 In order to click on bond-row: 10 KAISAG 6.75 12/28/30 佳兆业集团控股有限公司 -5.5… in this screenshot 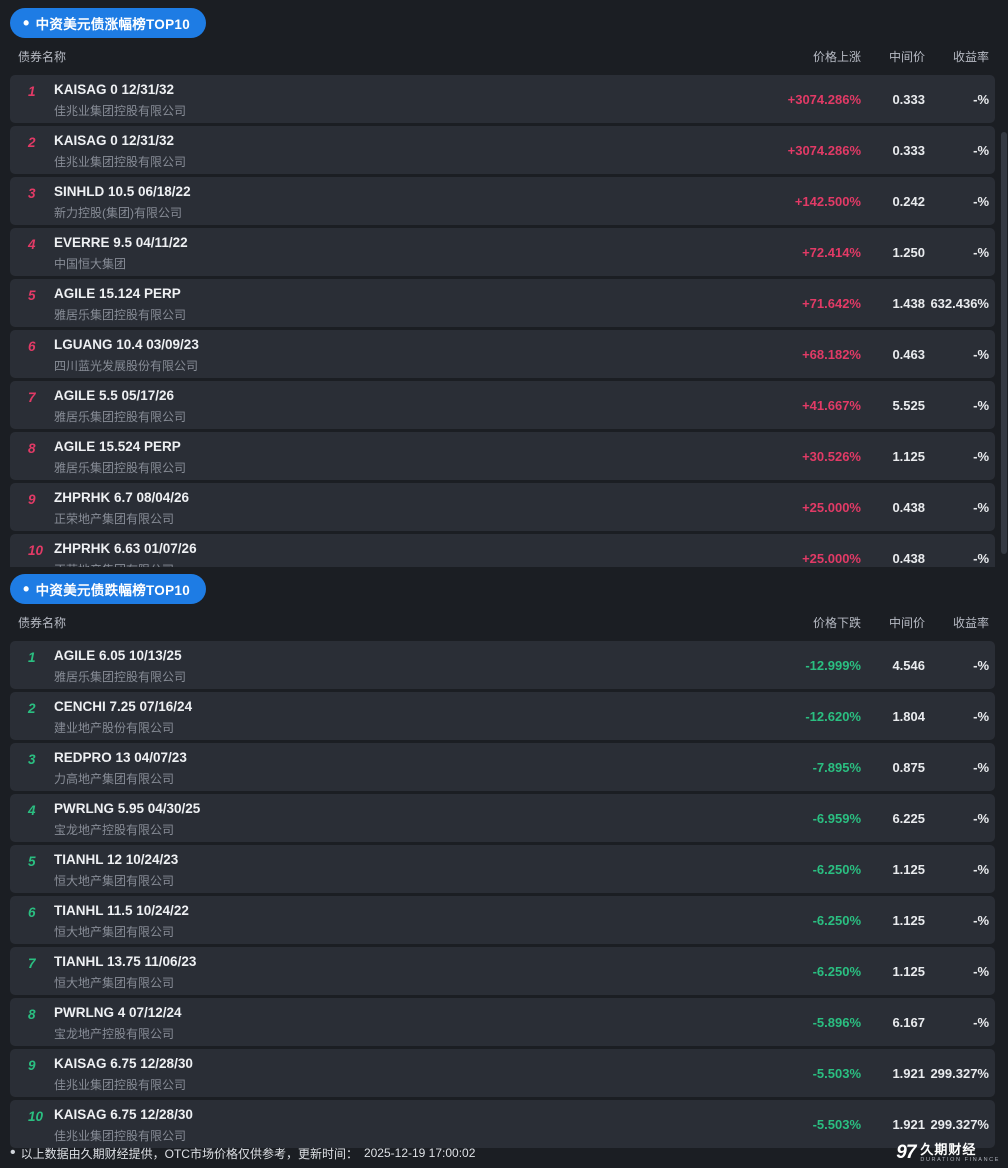, I will do `click(502, 1124)`.